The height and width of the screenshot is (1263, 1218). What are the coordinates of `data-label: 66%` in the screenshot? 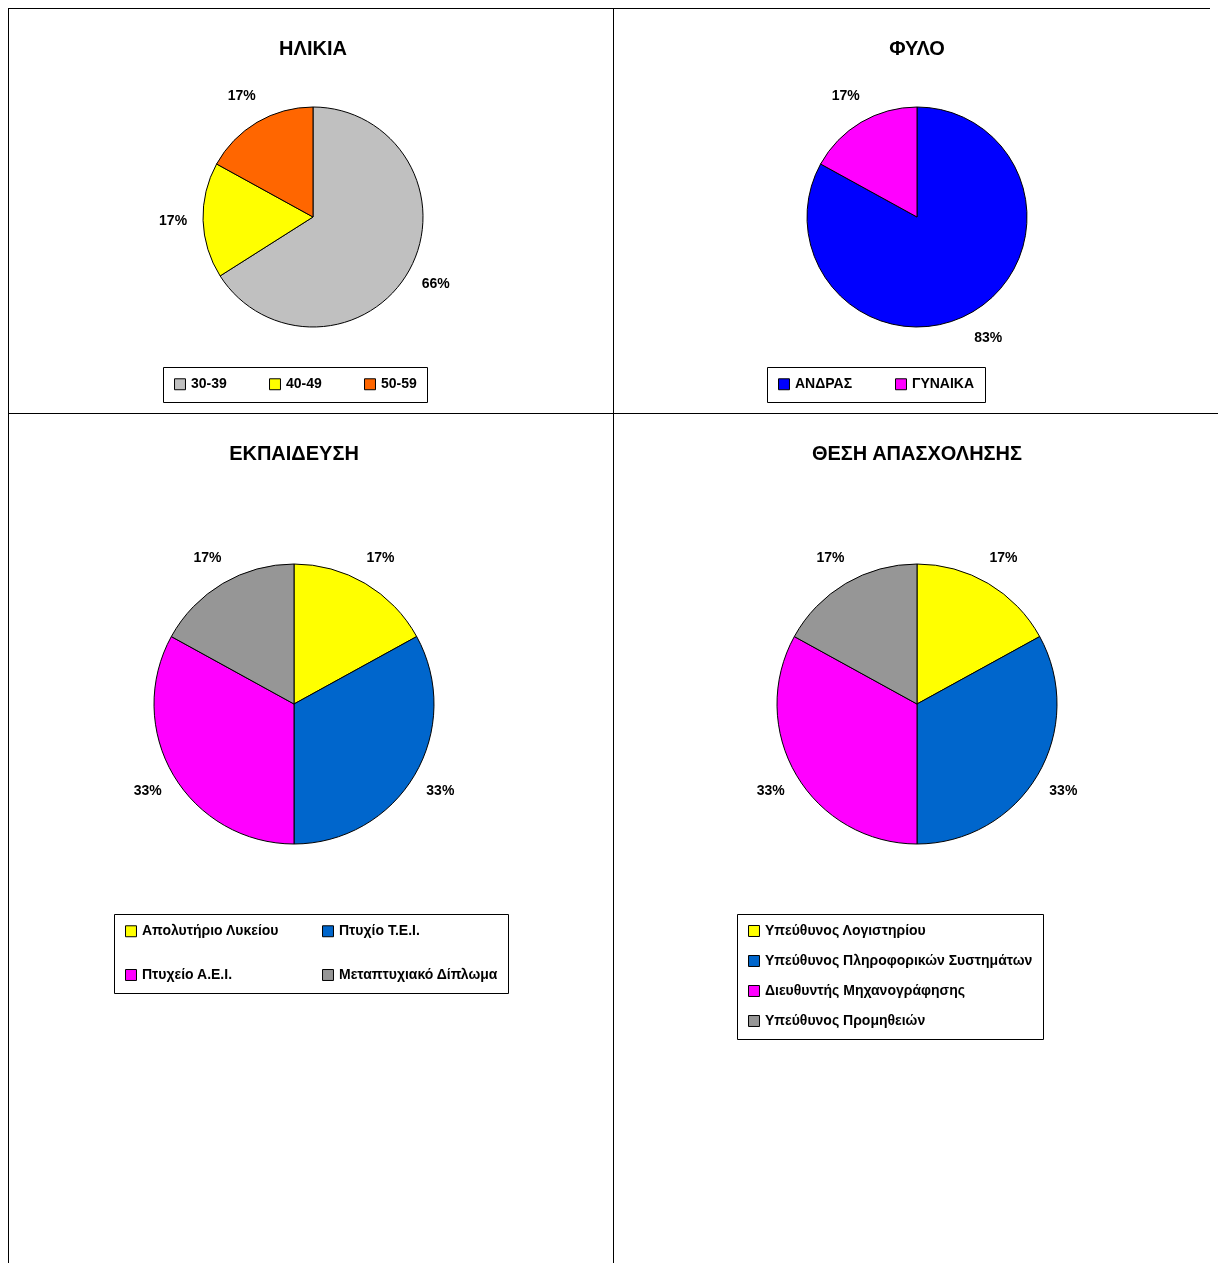 It's located at (436, 283).